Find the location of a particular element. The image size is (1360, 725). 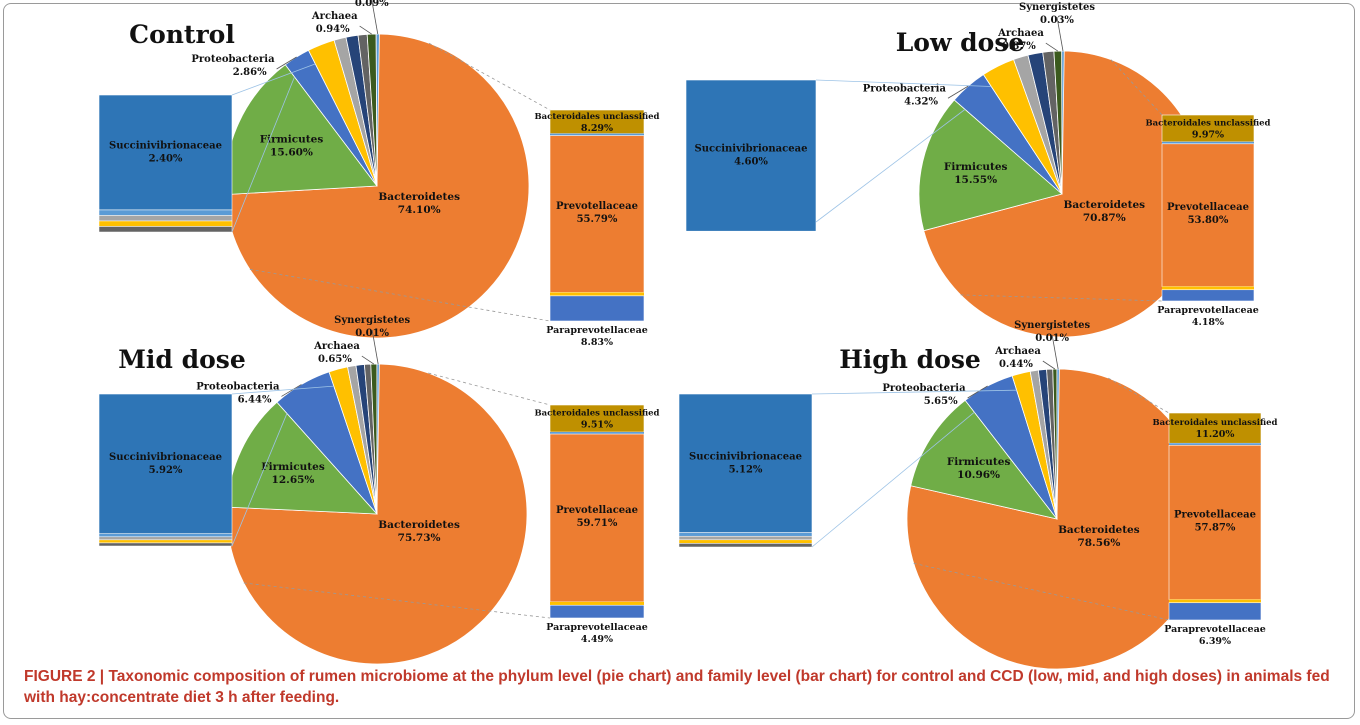

bar-value-paraprevotellaceae: 4.18% is located at coordinates (1208, 322).